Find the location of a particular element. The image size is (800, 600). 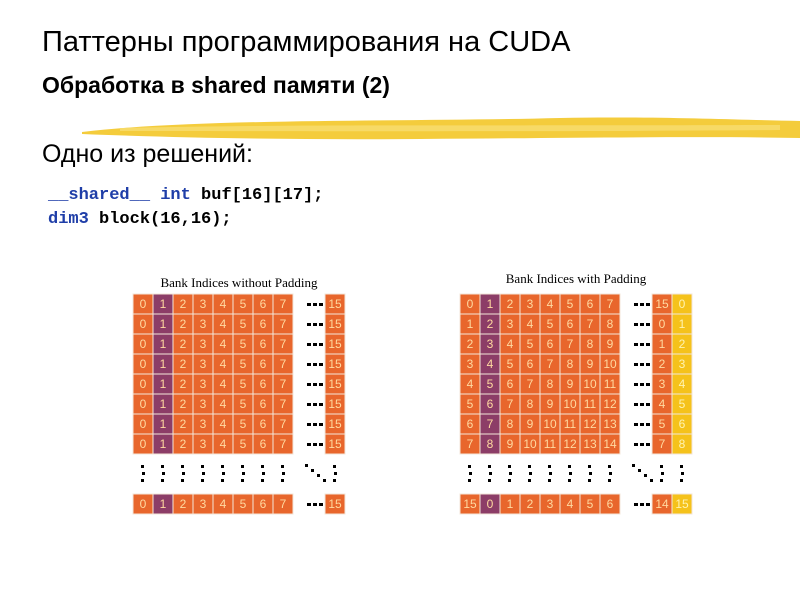

code-keyword: __shared__ is located at coordinates (99, 195).